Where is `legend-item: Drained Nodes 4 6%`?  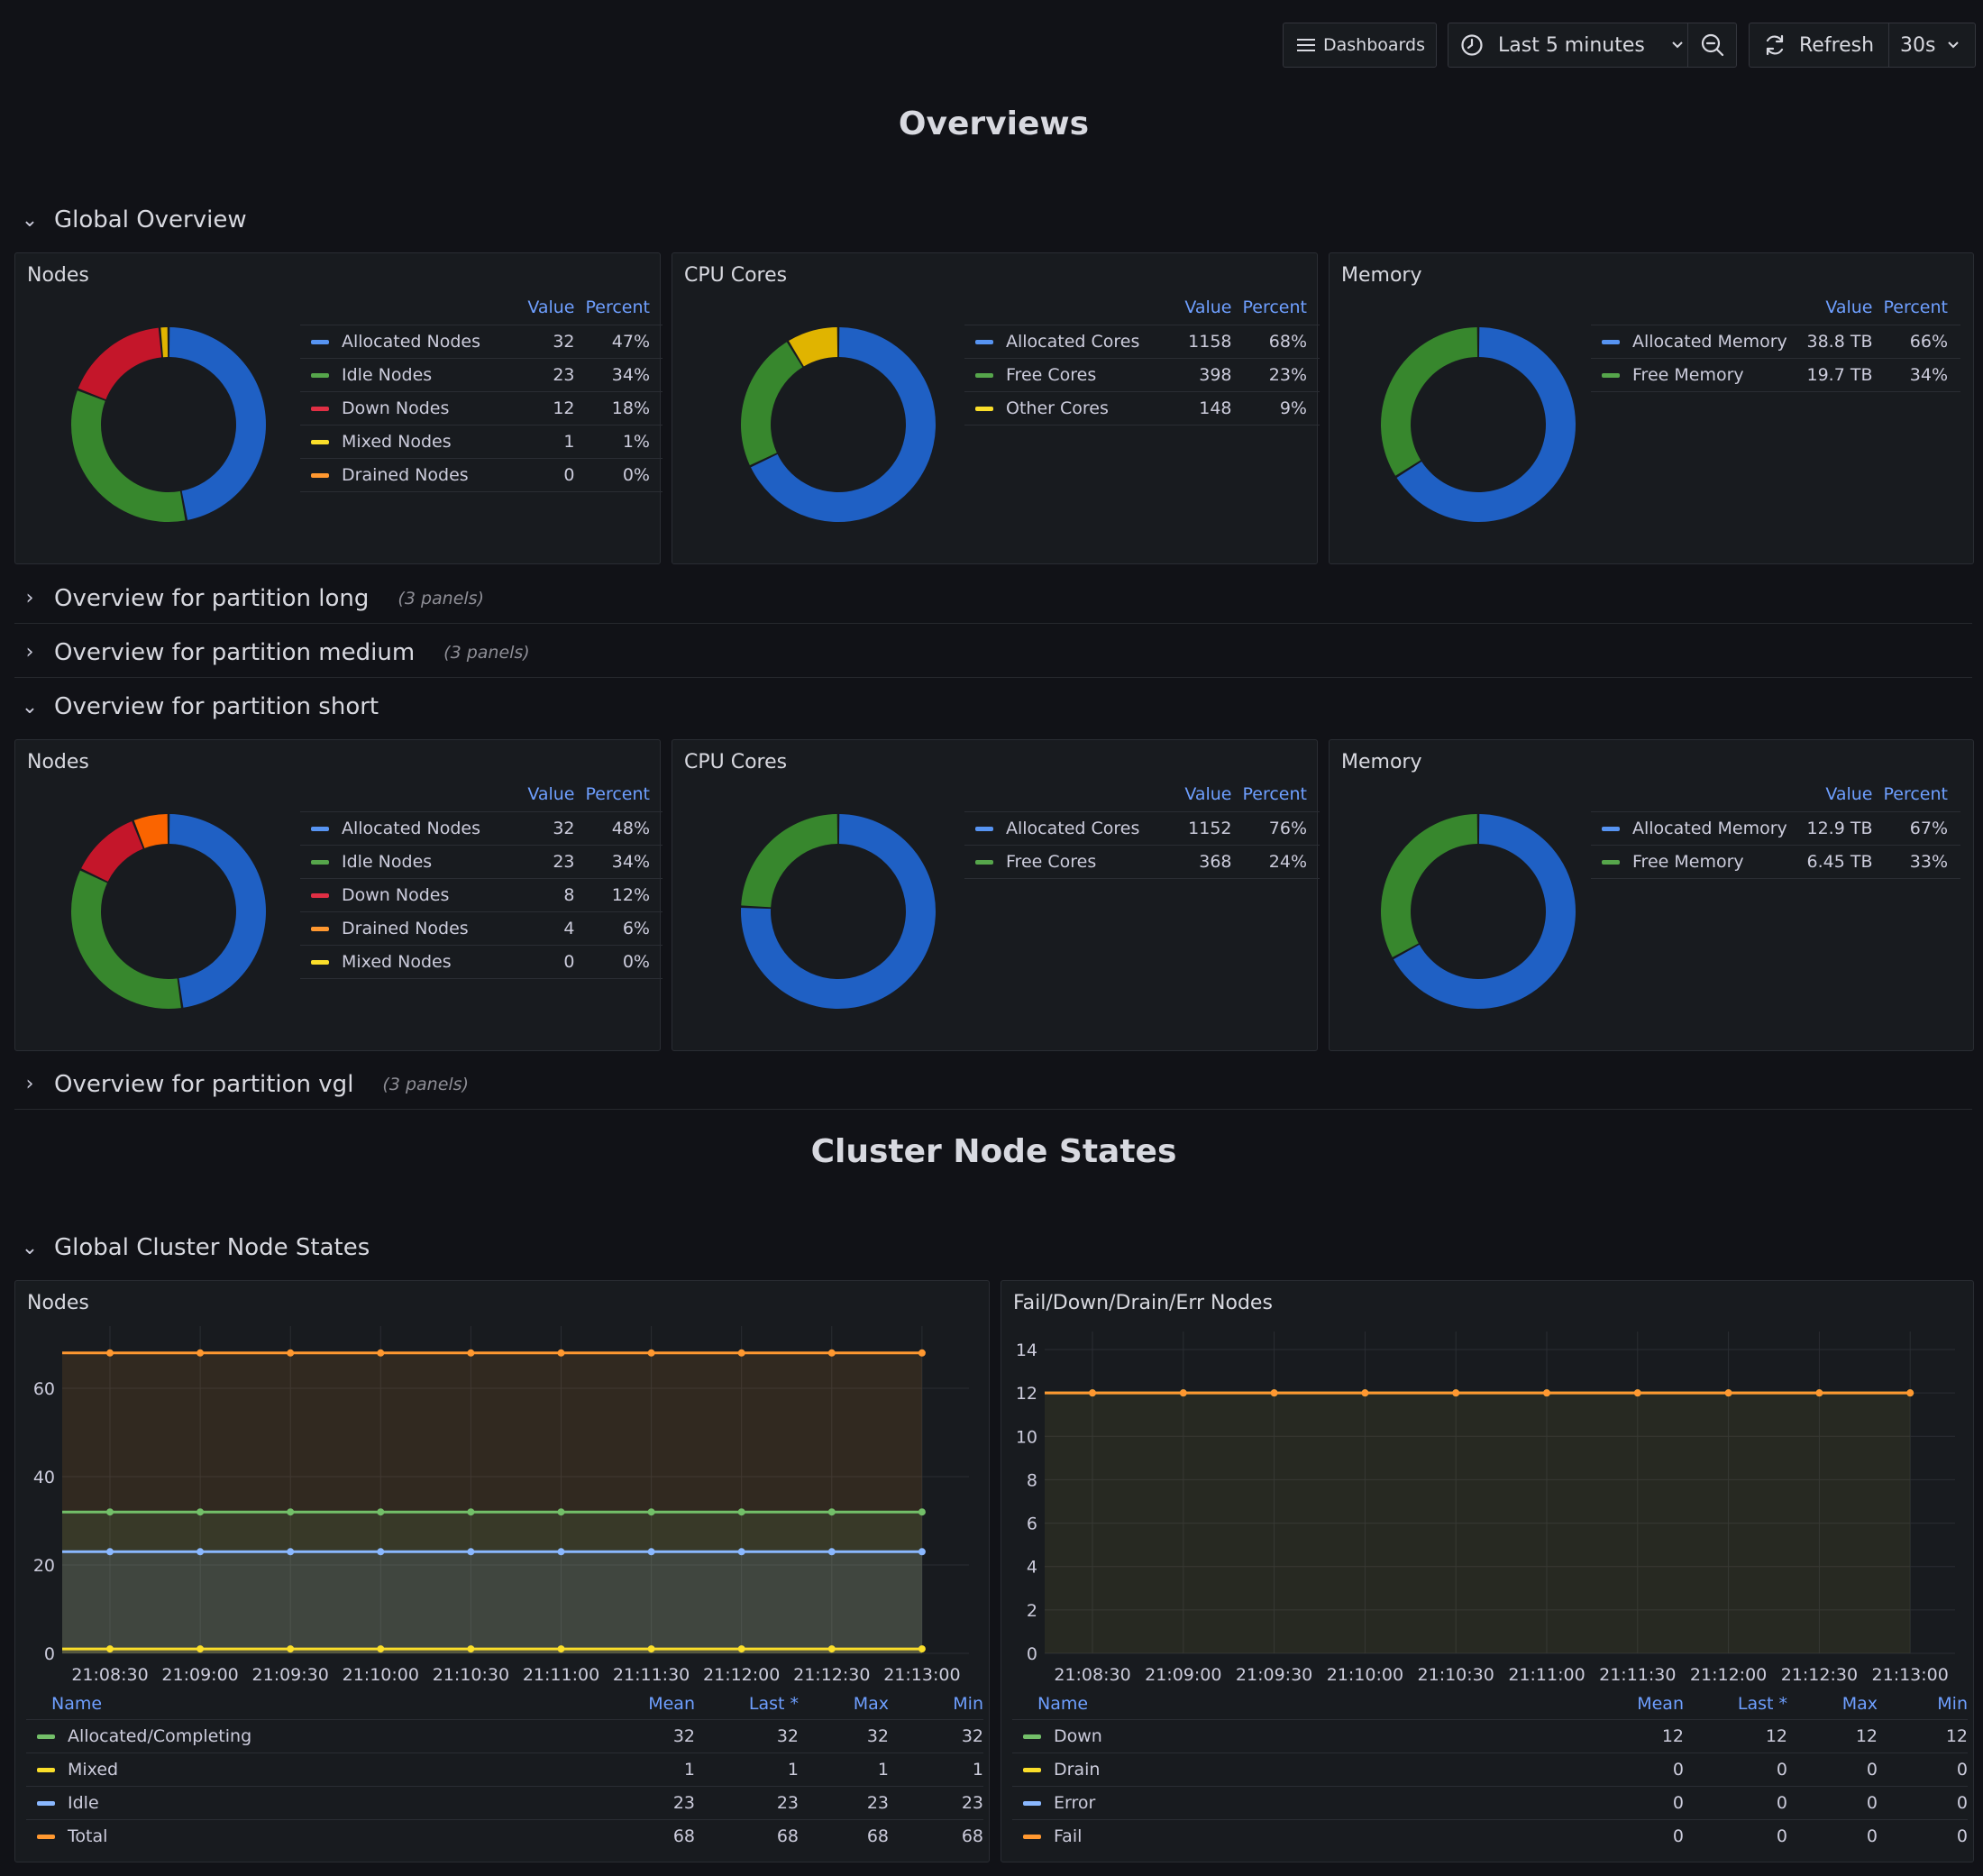 legend-item: Drained Nodes 4 6% is located at coordinates (481, 928).